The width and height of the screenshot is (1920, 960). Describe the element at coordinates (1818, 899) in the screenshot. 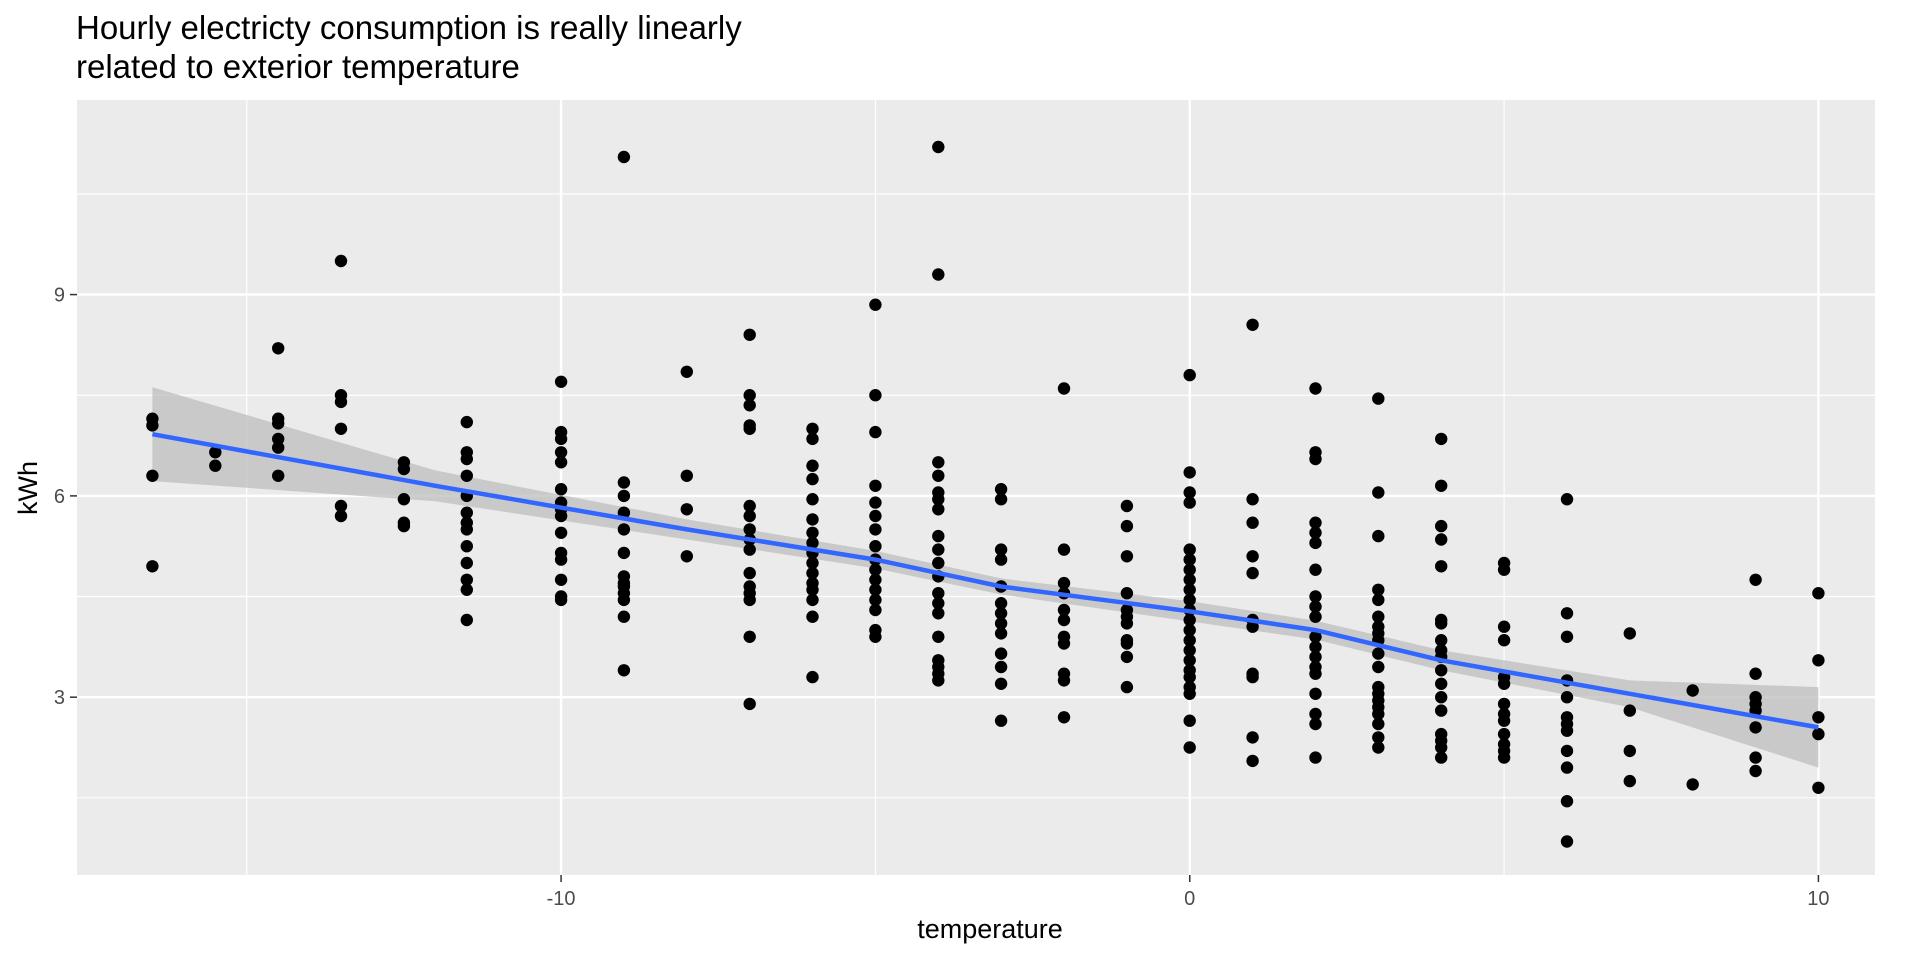

I see `x-tick-label: 10` at that location.